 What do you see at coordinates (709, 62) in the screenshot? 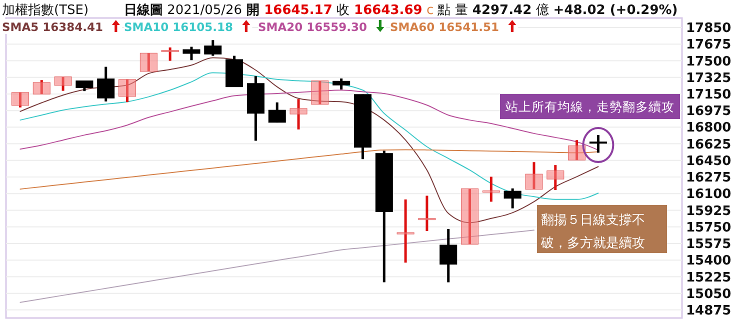
I see `y-tick-label: 17500` at bounding box center [709, 62].